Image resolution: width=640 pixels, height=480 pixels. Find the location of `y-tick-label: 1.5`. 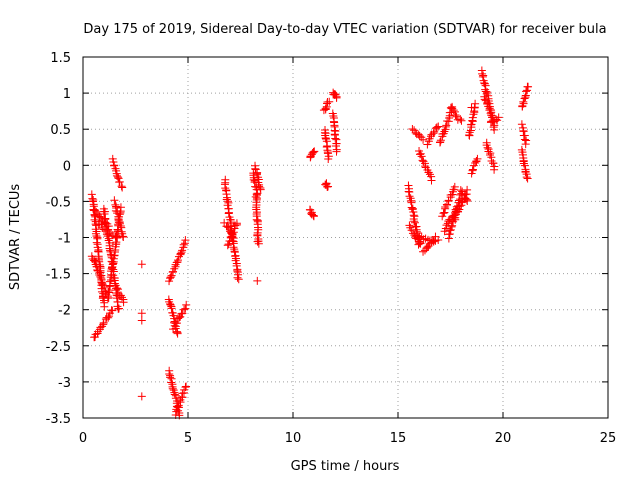

y-tick-label: 1.5 is located at coordinates (60, 58).